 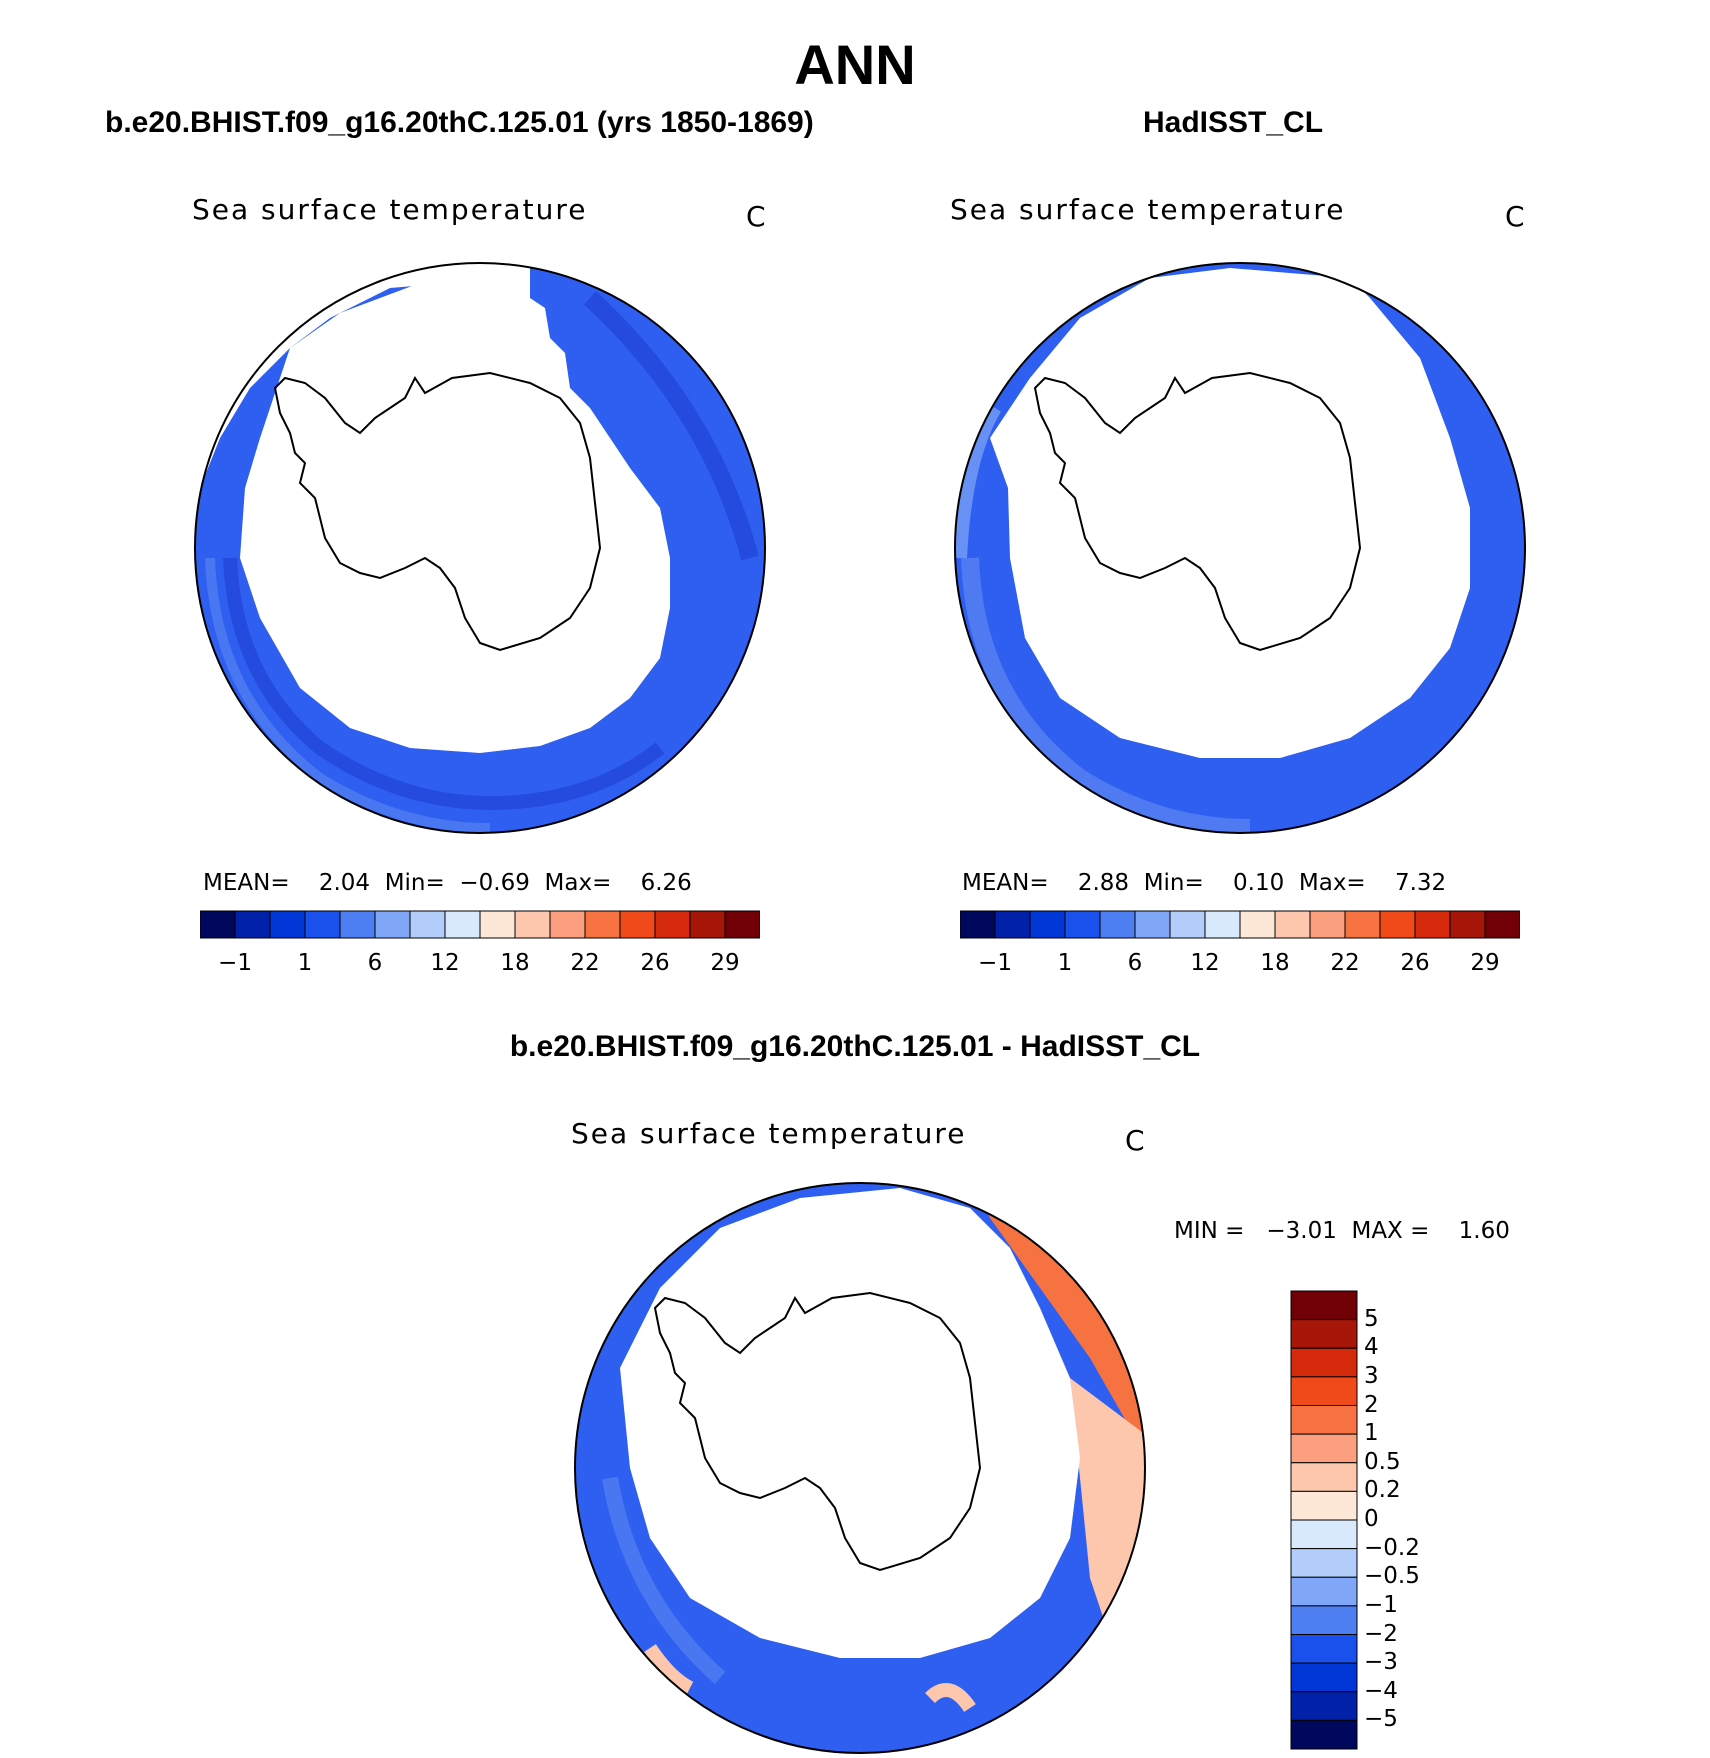 I want to click on model-field-label: Sea surface temperature, so click(x=390, y=209).